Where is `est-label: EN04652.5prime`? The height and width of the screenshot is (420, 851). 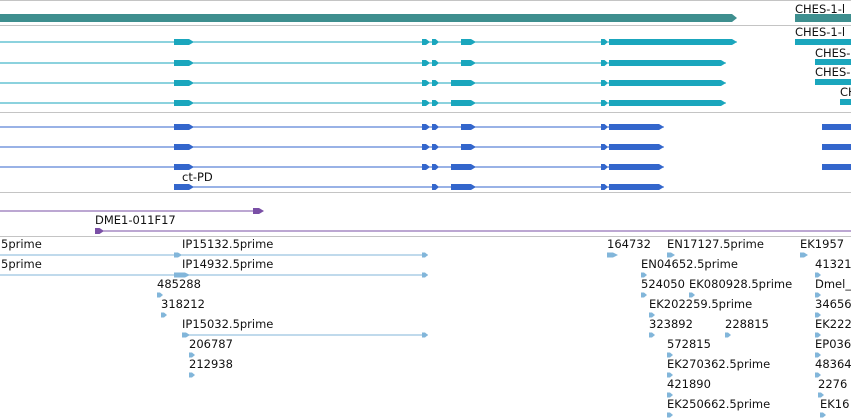 est-label: EN04652.5prime is located at coordinates (689, 264).